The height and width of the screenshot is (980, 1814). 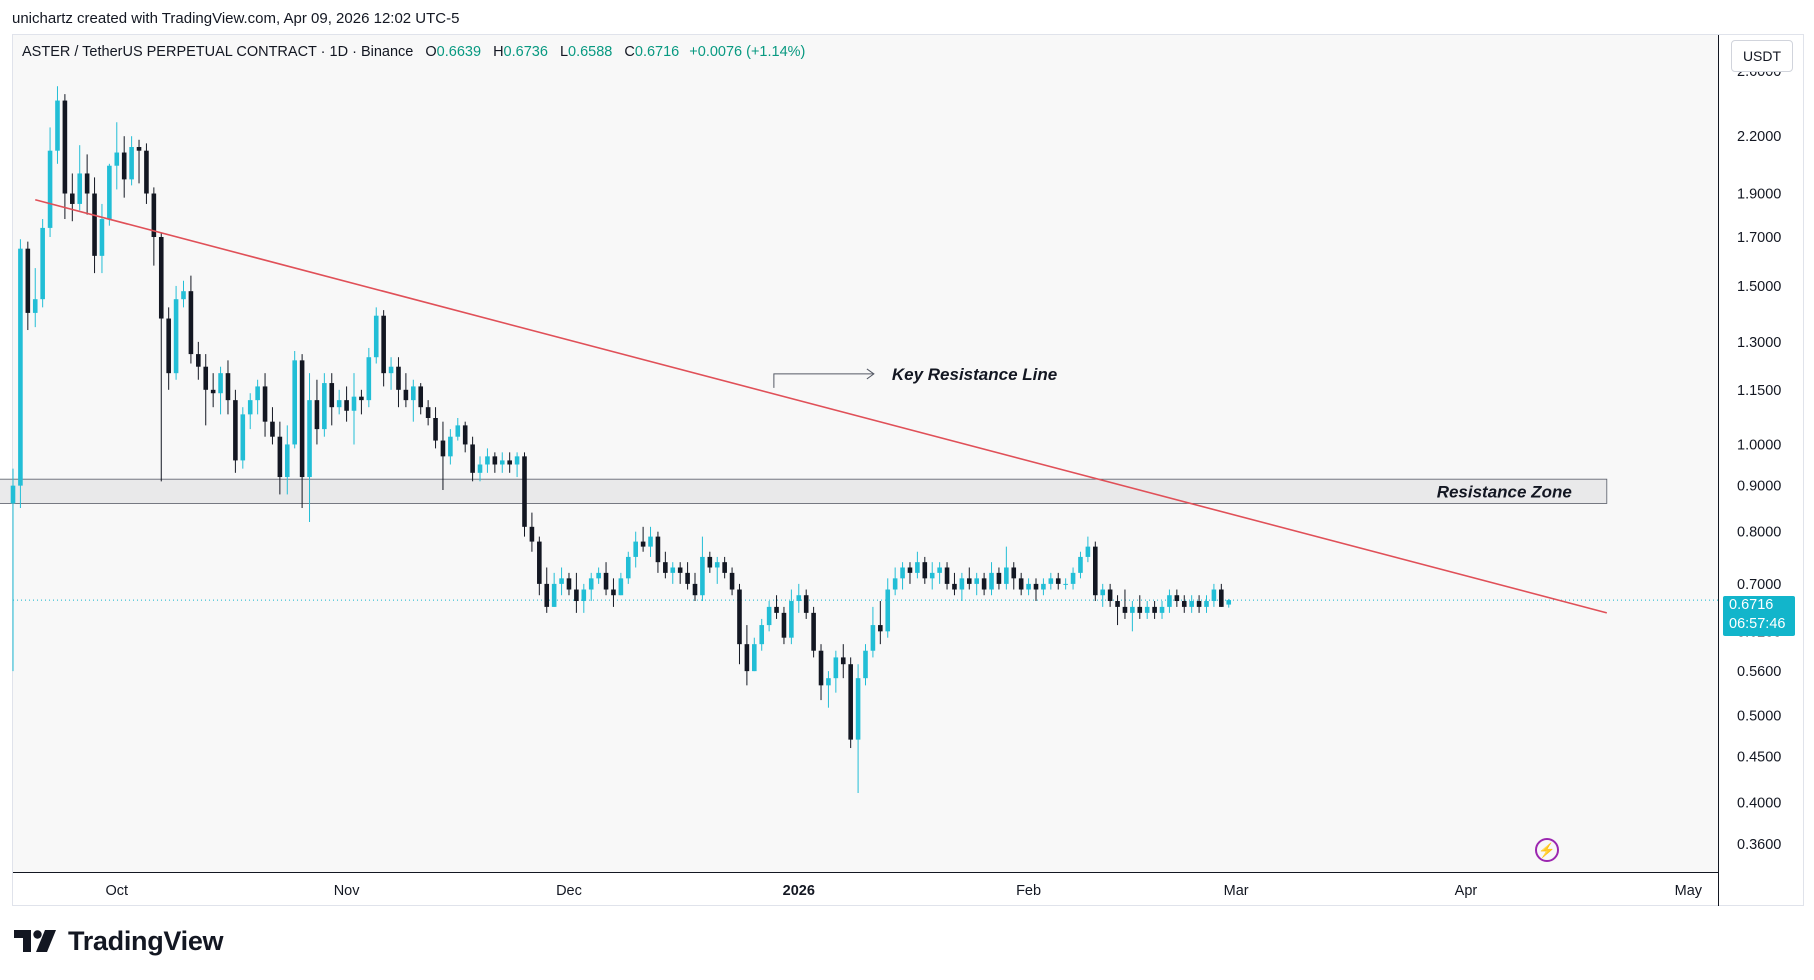 What do you see at coordinates (1762, 56) in the screenshot?
I see `currency-button: USDT` at bounding box center [1762, 56].